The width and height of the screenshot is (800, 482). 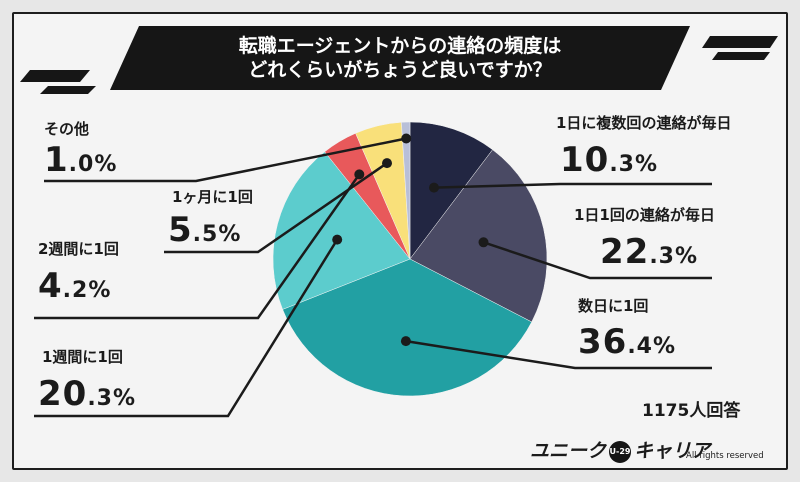 I want to click on label-name-0: 1日に複数回の連絡が毎日, so click(x=644, y=123).